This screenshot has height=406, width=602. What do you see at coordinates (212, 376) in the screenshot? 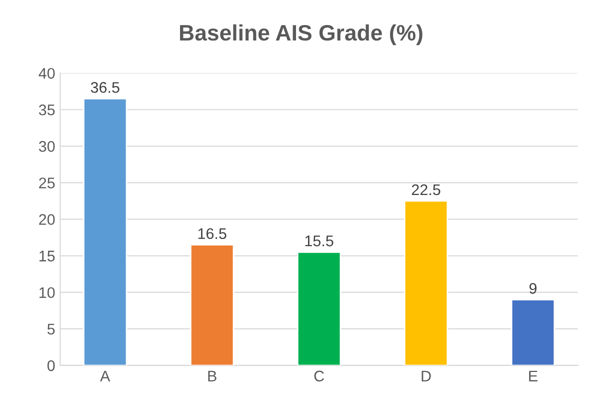
I see `x-tick-label: B` at bounding box center [212, 376].